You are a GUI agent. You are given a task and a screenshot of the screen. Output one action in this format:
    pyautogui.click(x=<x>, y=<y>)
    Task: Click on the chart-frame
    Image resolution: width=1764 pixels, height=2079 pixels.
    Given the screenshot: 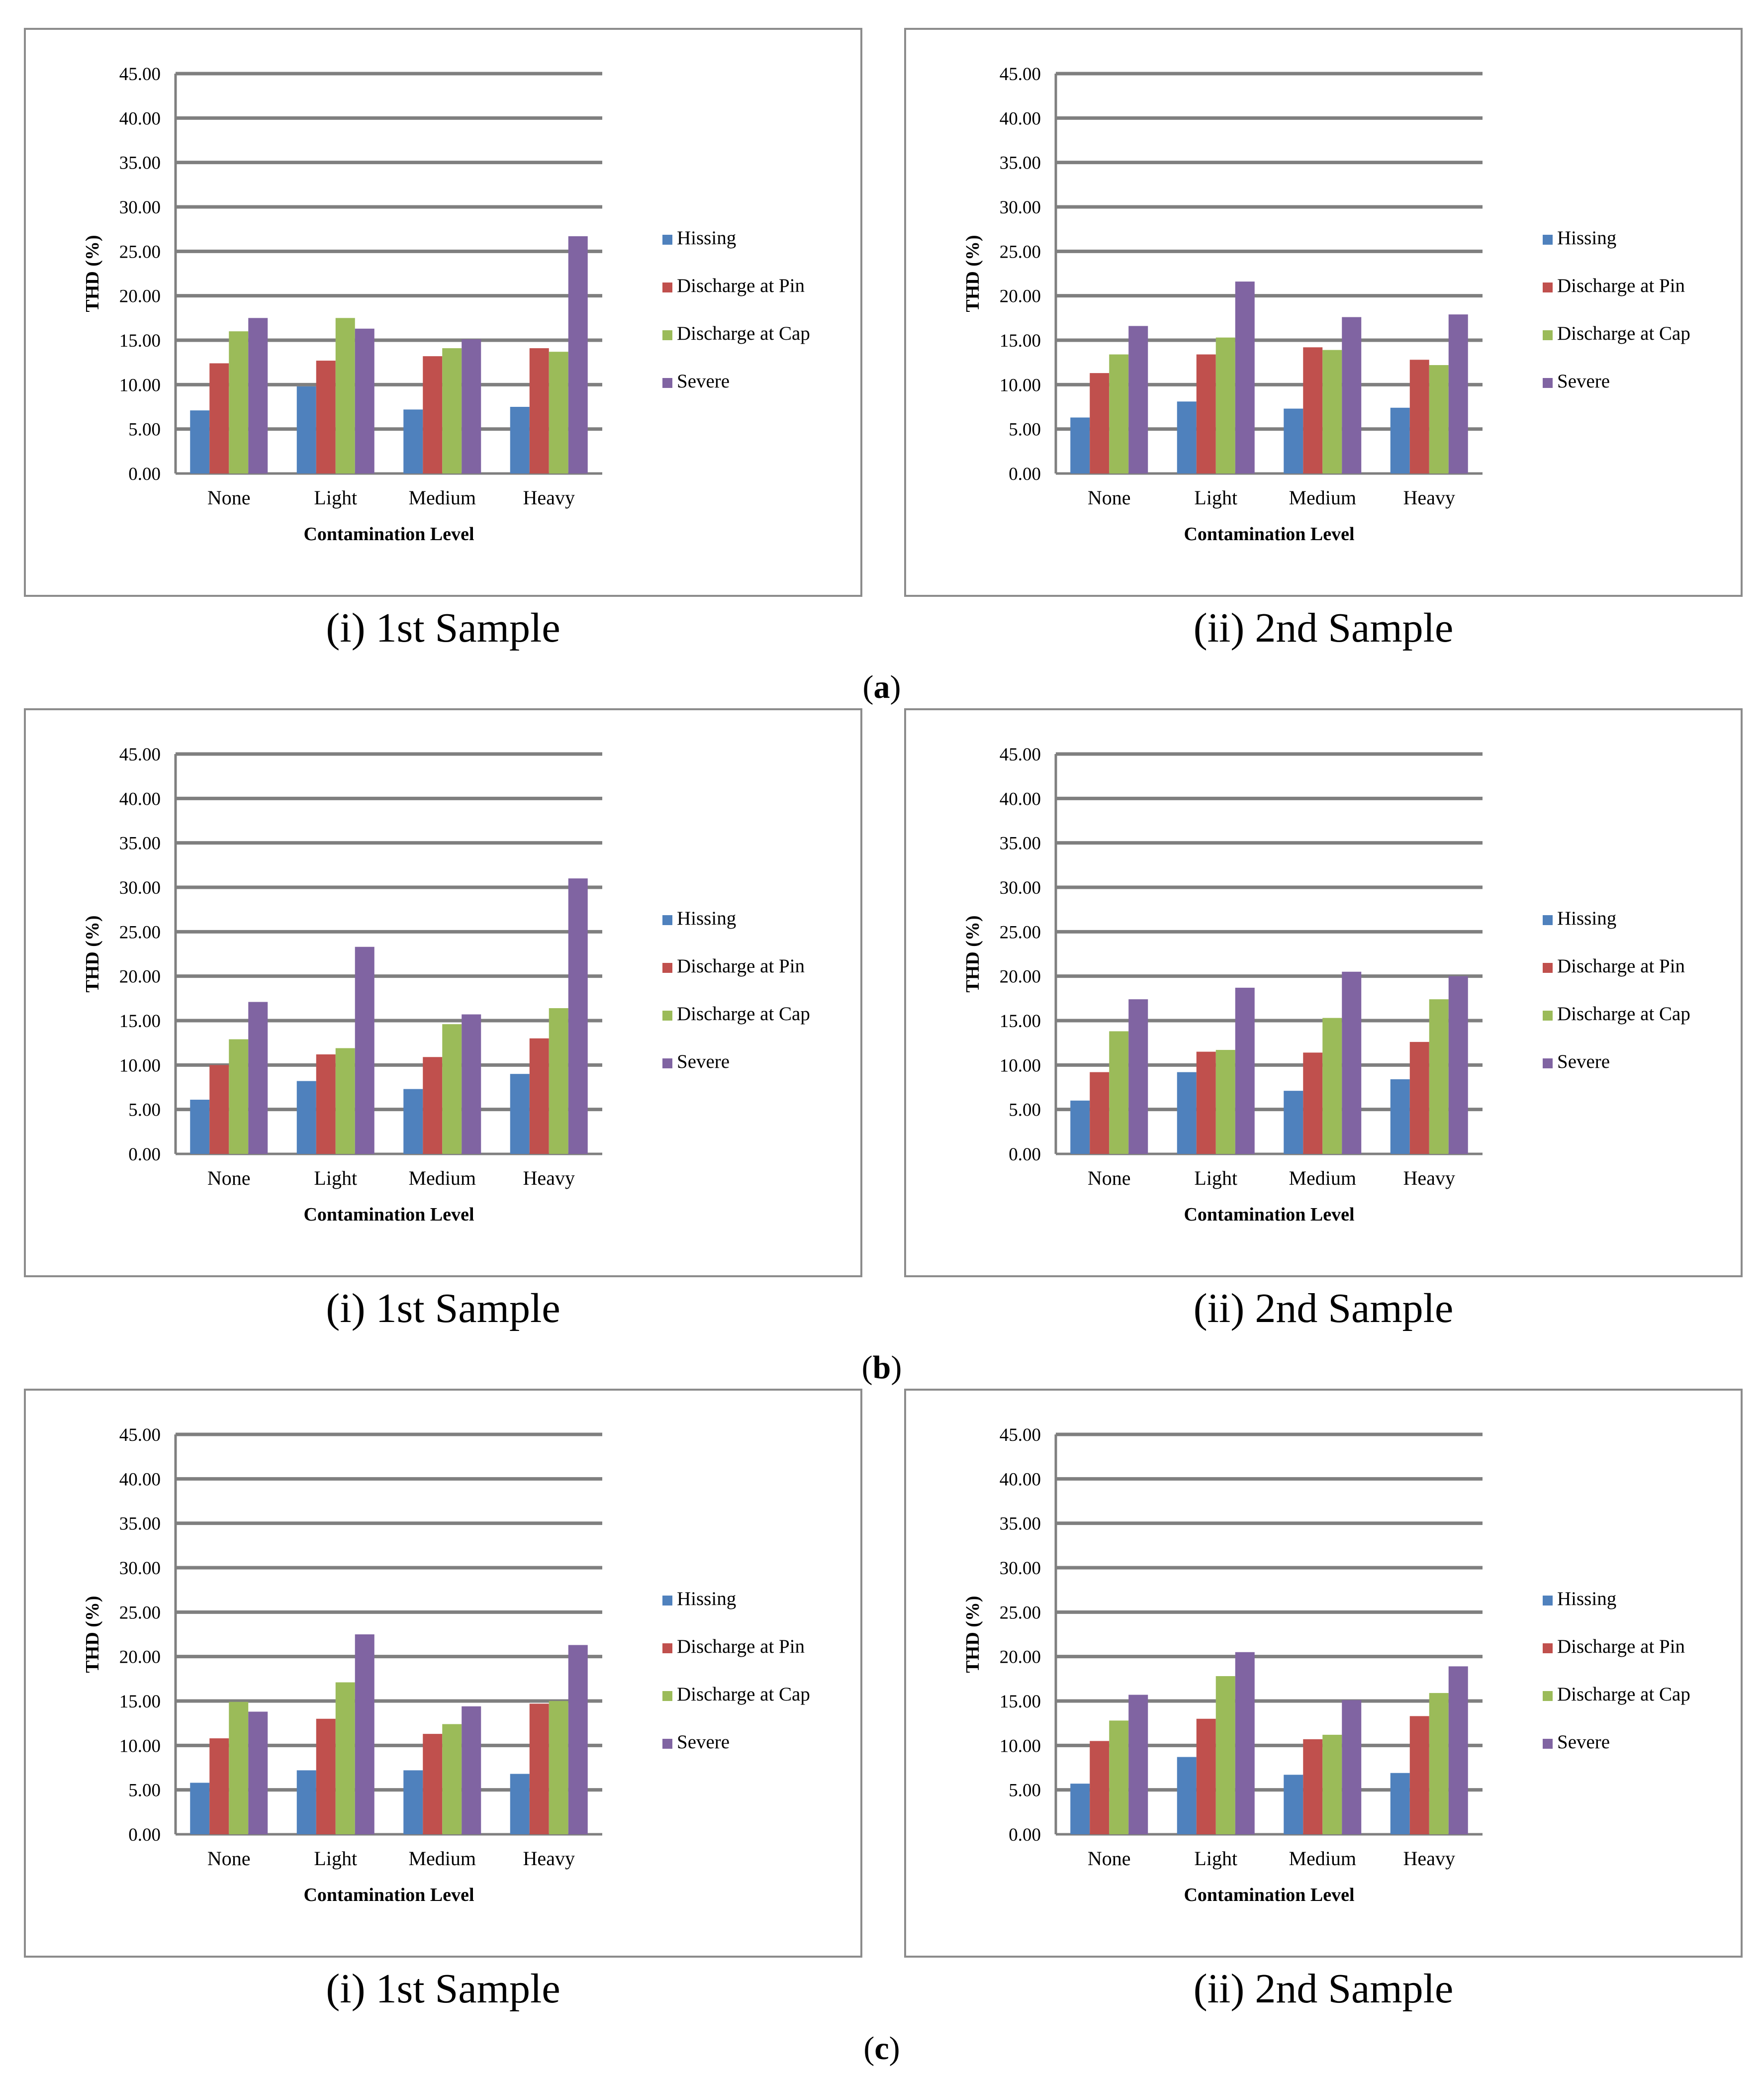 What is the action you would take?
    pyautogui.click(x=443, y=1673)
    